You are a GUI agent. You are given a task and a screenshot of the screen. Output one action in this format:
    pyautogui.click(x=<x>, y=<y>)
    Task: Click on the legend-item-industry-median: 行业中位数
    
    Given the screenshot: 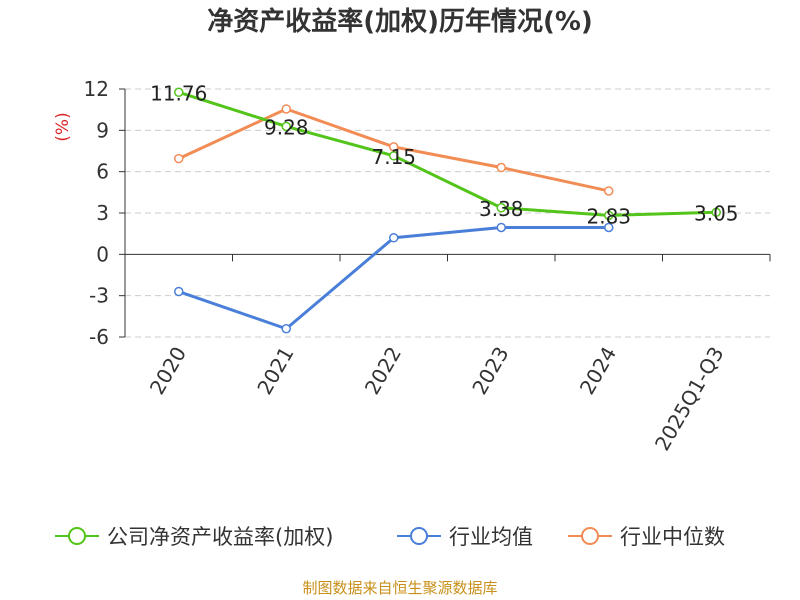 What is the action you would take?
    pyautogui.click(x=645, y=536)
    